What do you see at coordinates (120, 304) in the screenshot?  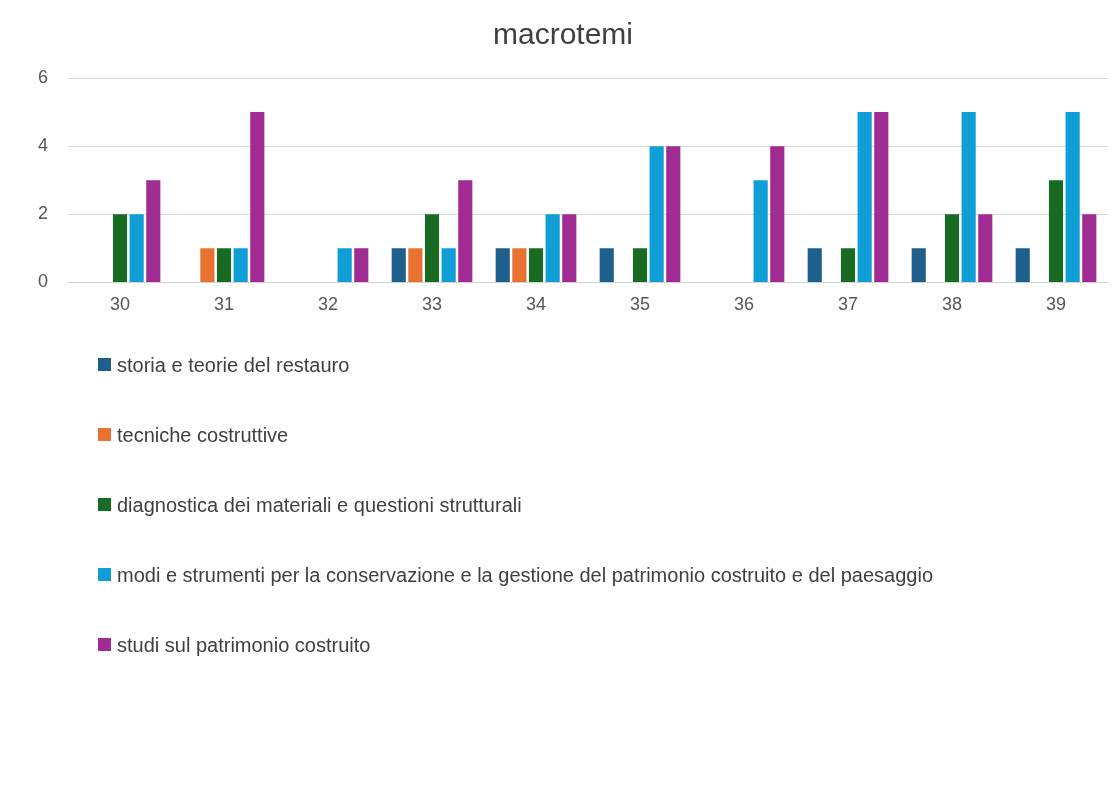 I see `x-tick-label: 30` at bounding box center [120, 304].